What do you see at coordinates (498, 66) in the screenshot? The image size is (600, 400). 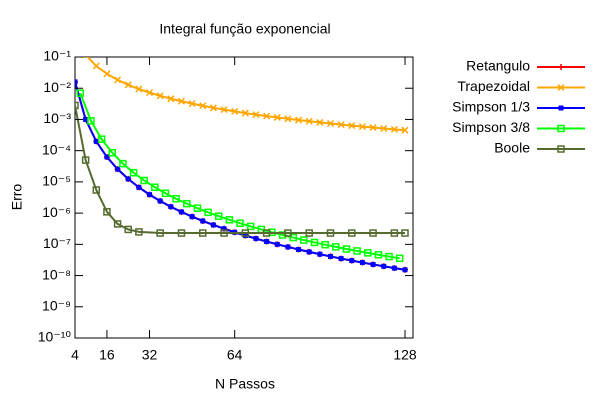 I see `legend-label: Retangulo` at bounding box center [498, 66].